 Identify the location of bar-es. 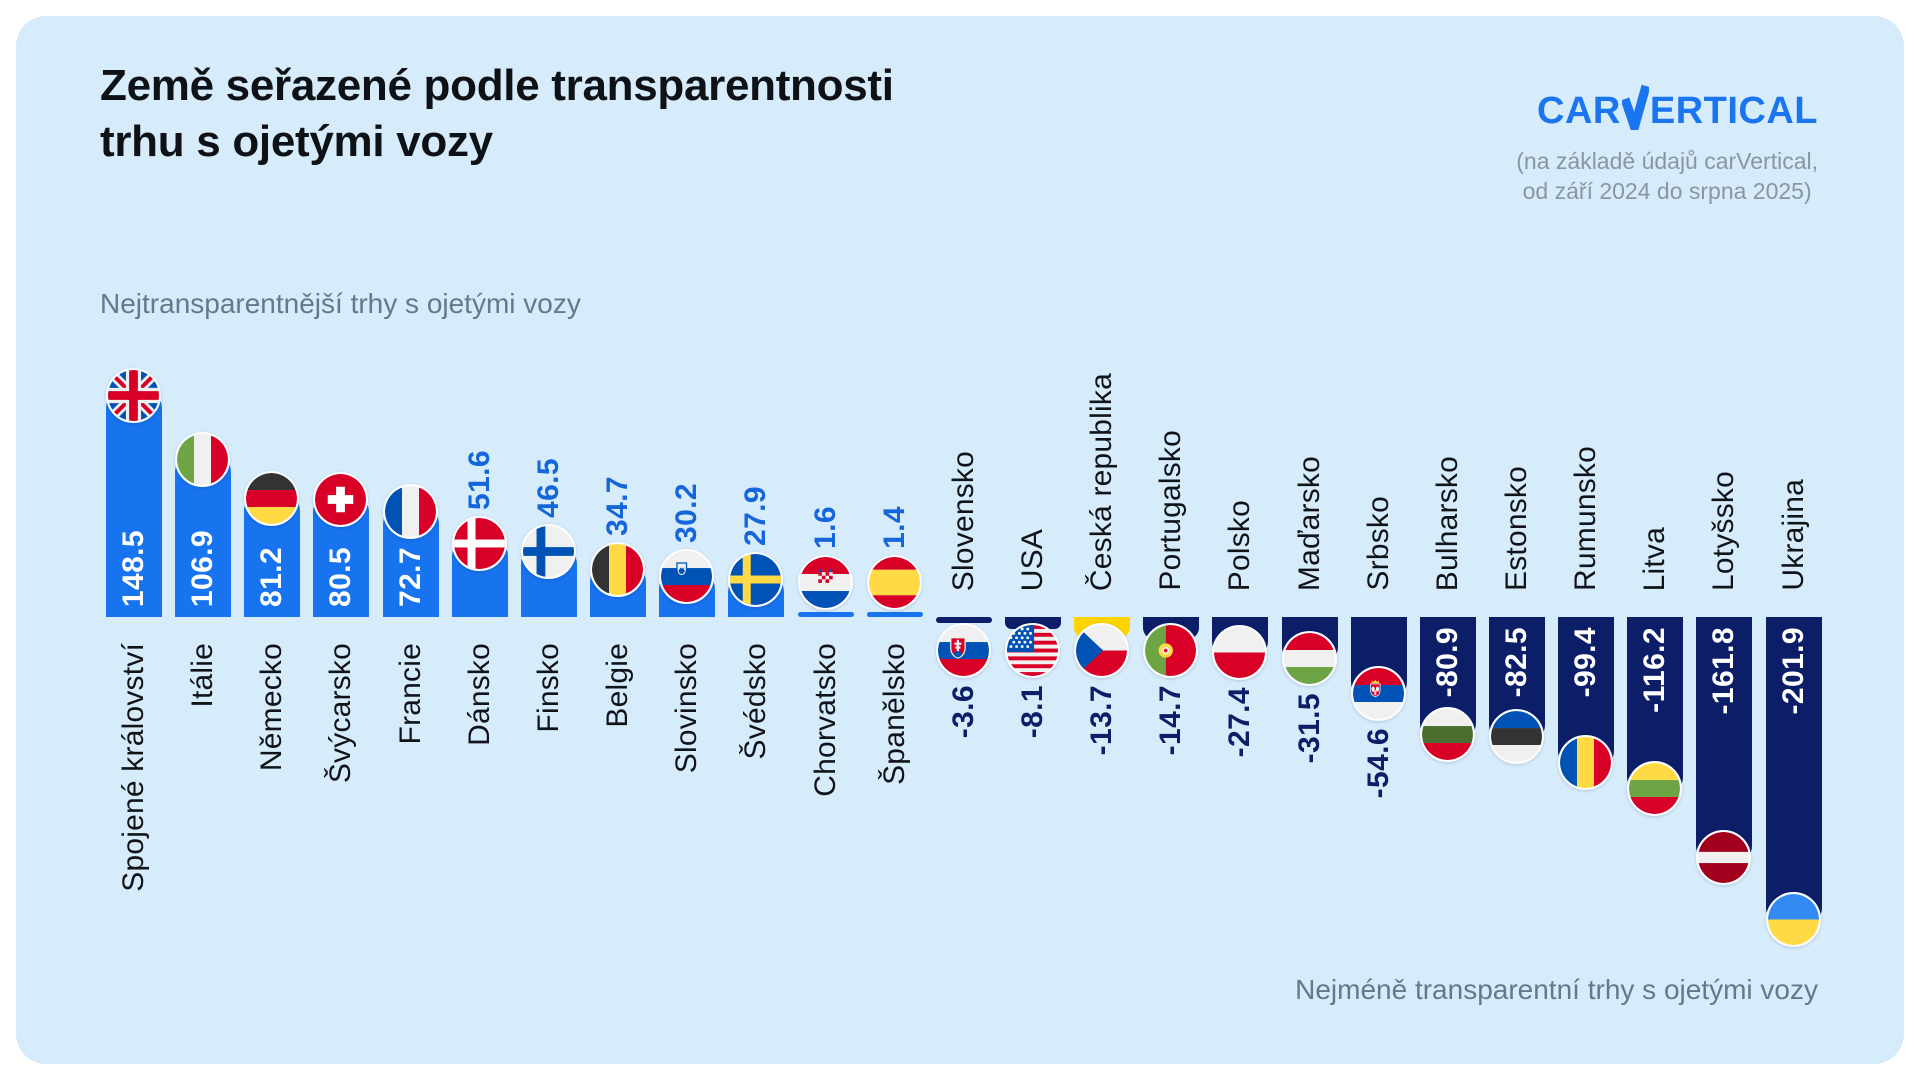
(894, 614).